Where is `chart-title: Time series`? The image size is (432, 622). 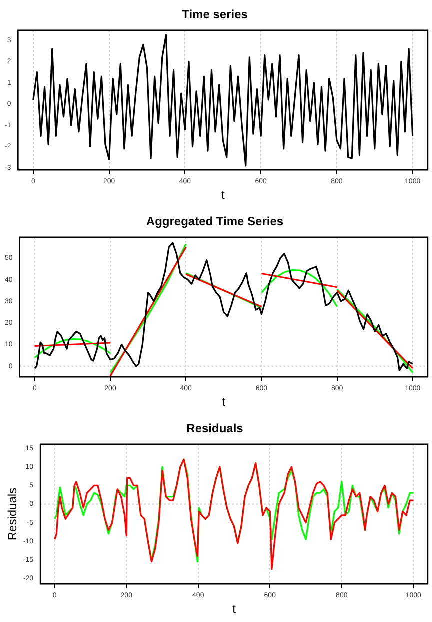 chart-title: Time series is located at coordinates (215, 15).